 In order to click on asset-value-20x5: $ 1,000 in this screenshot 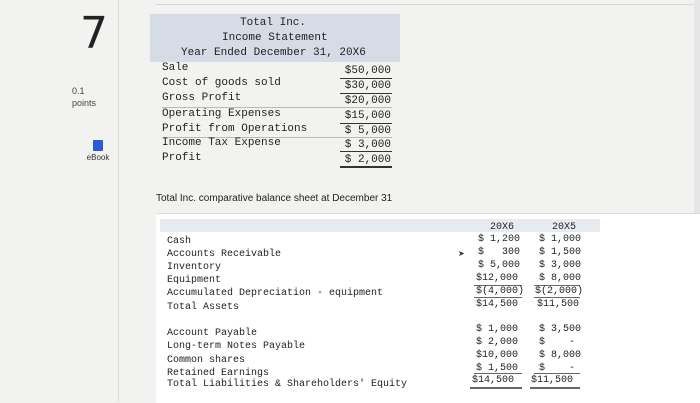, I will do `click(560, 239)`.